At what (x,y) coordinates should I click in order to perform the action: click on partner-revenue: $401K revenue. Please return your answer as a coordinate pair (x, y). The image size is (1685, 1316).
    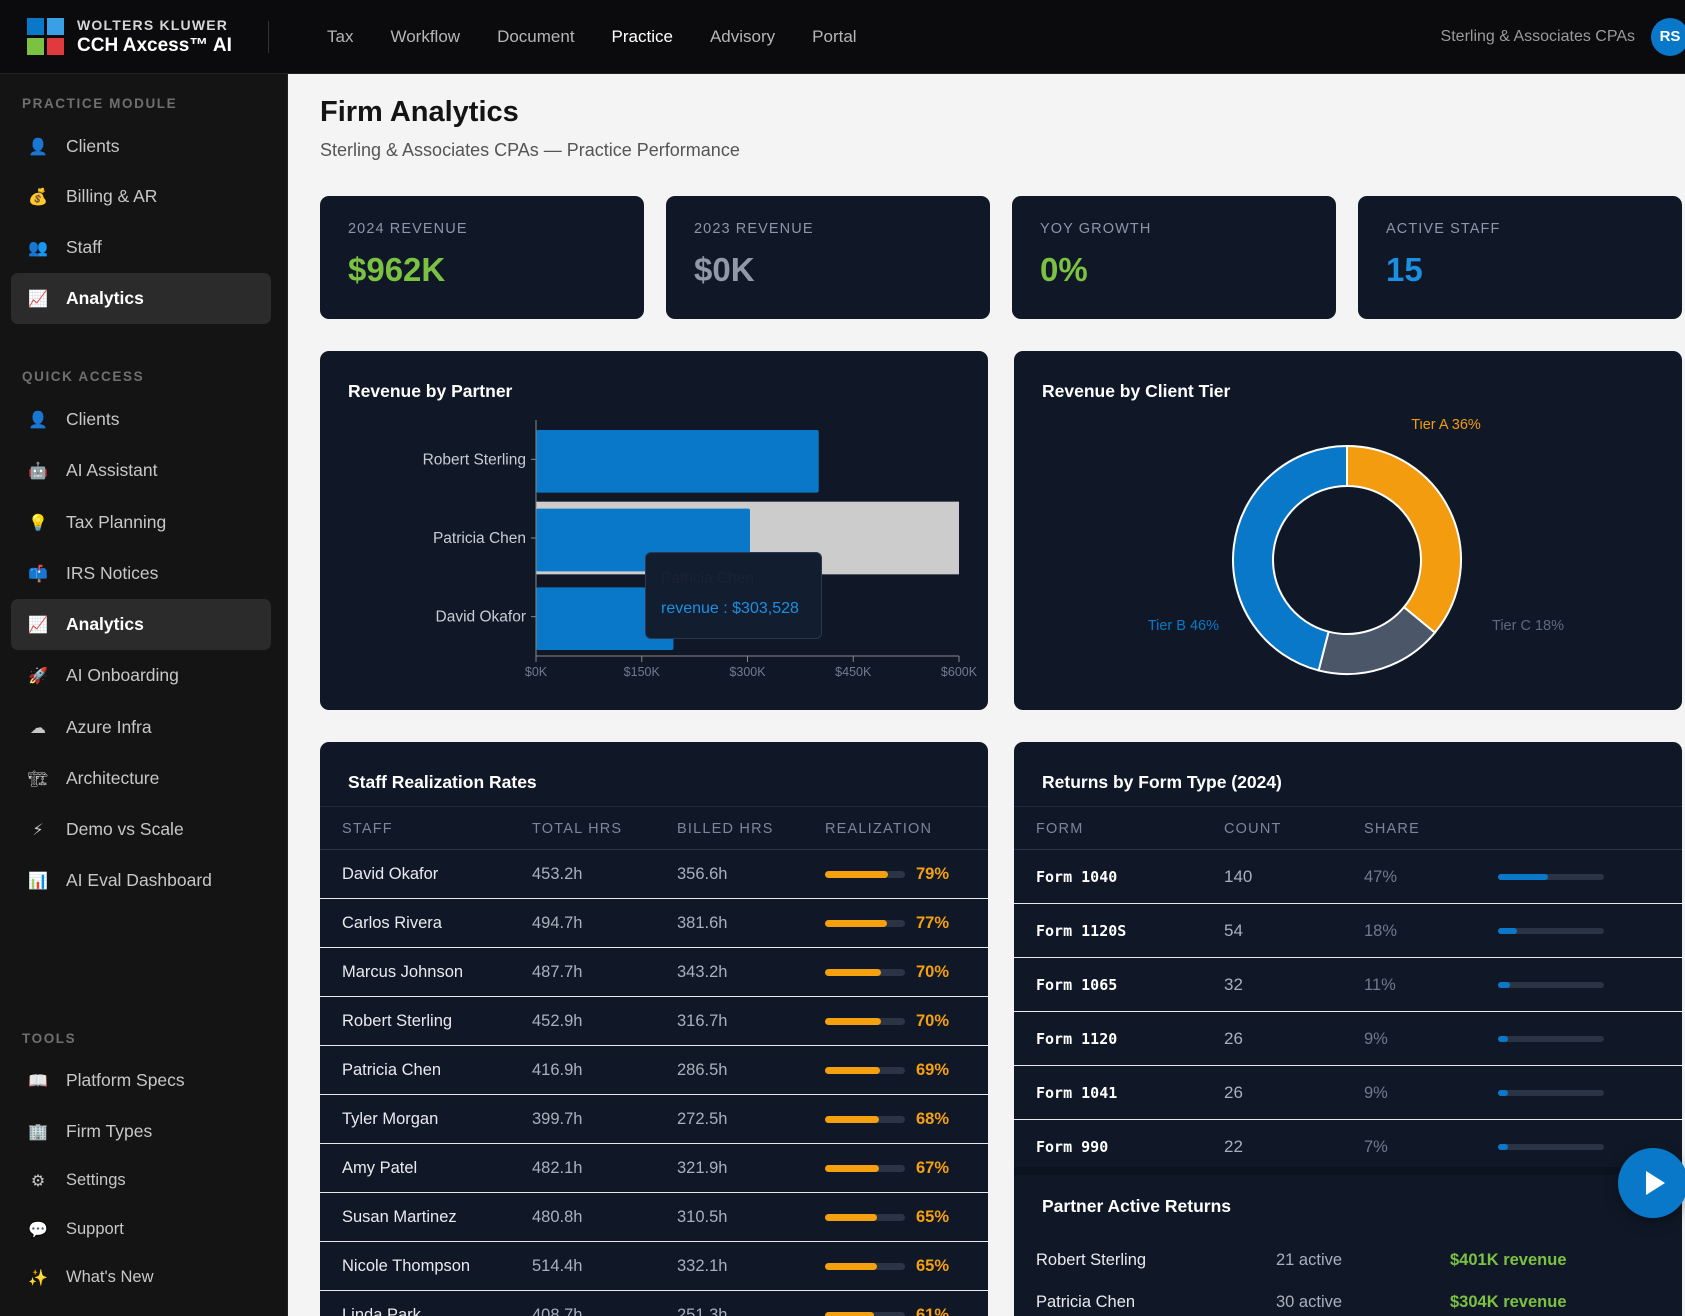
    Looking at the image, I should click on (1508, 1260).